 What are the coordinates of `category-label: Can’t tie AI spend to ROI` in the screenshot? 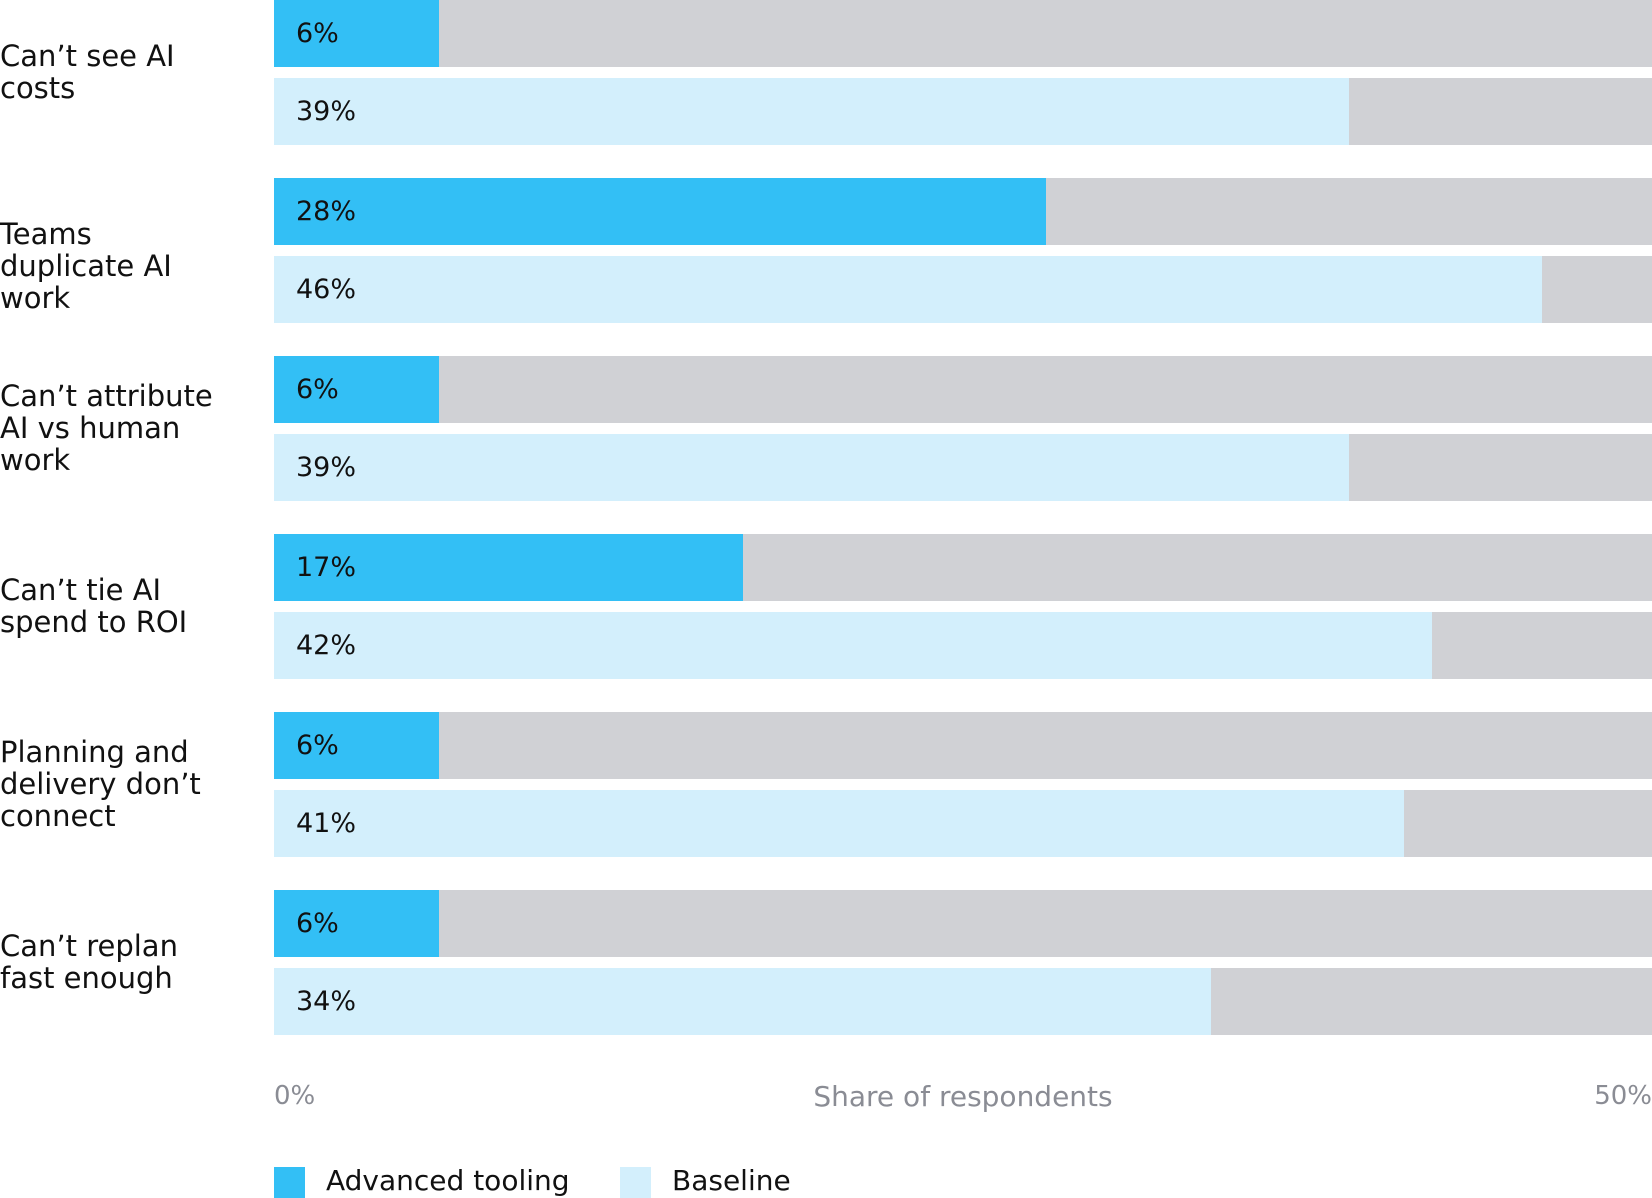 It's located at (94, 606).